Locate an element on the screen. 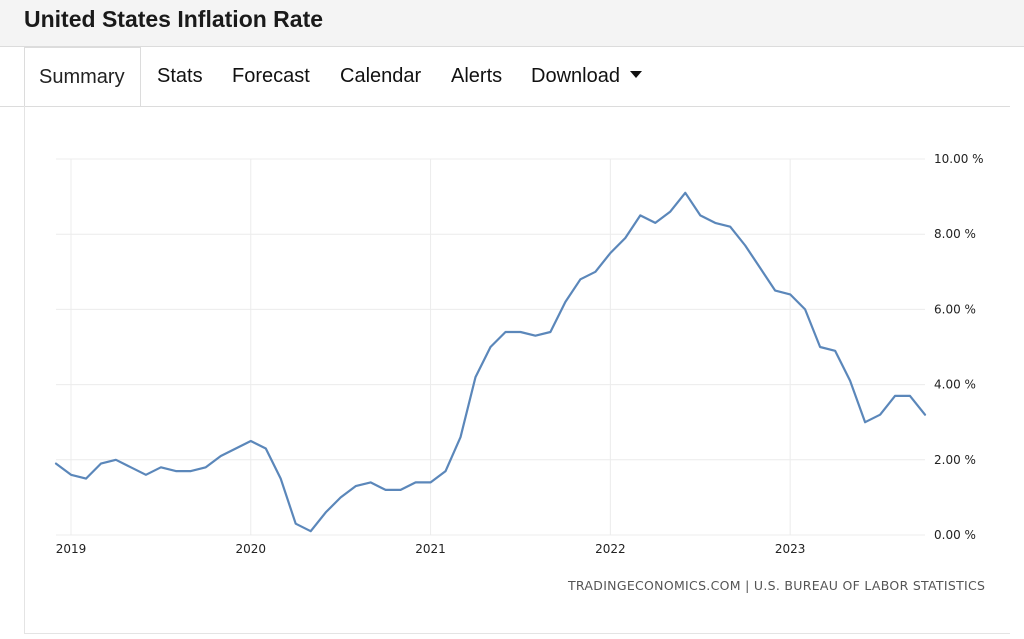 The image size is (1024, 639). tab-forecast: Forecast is located at coordinates (271, 76).